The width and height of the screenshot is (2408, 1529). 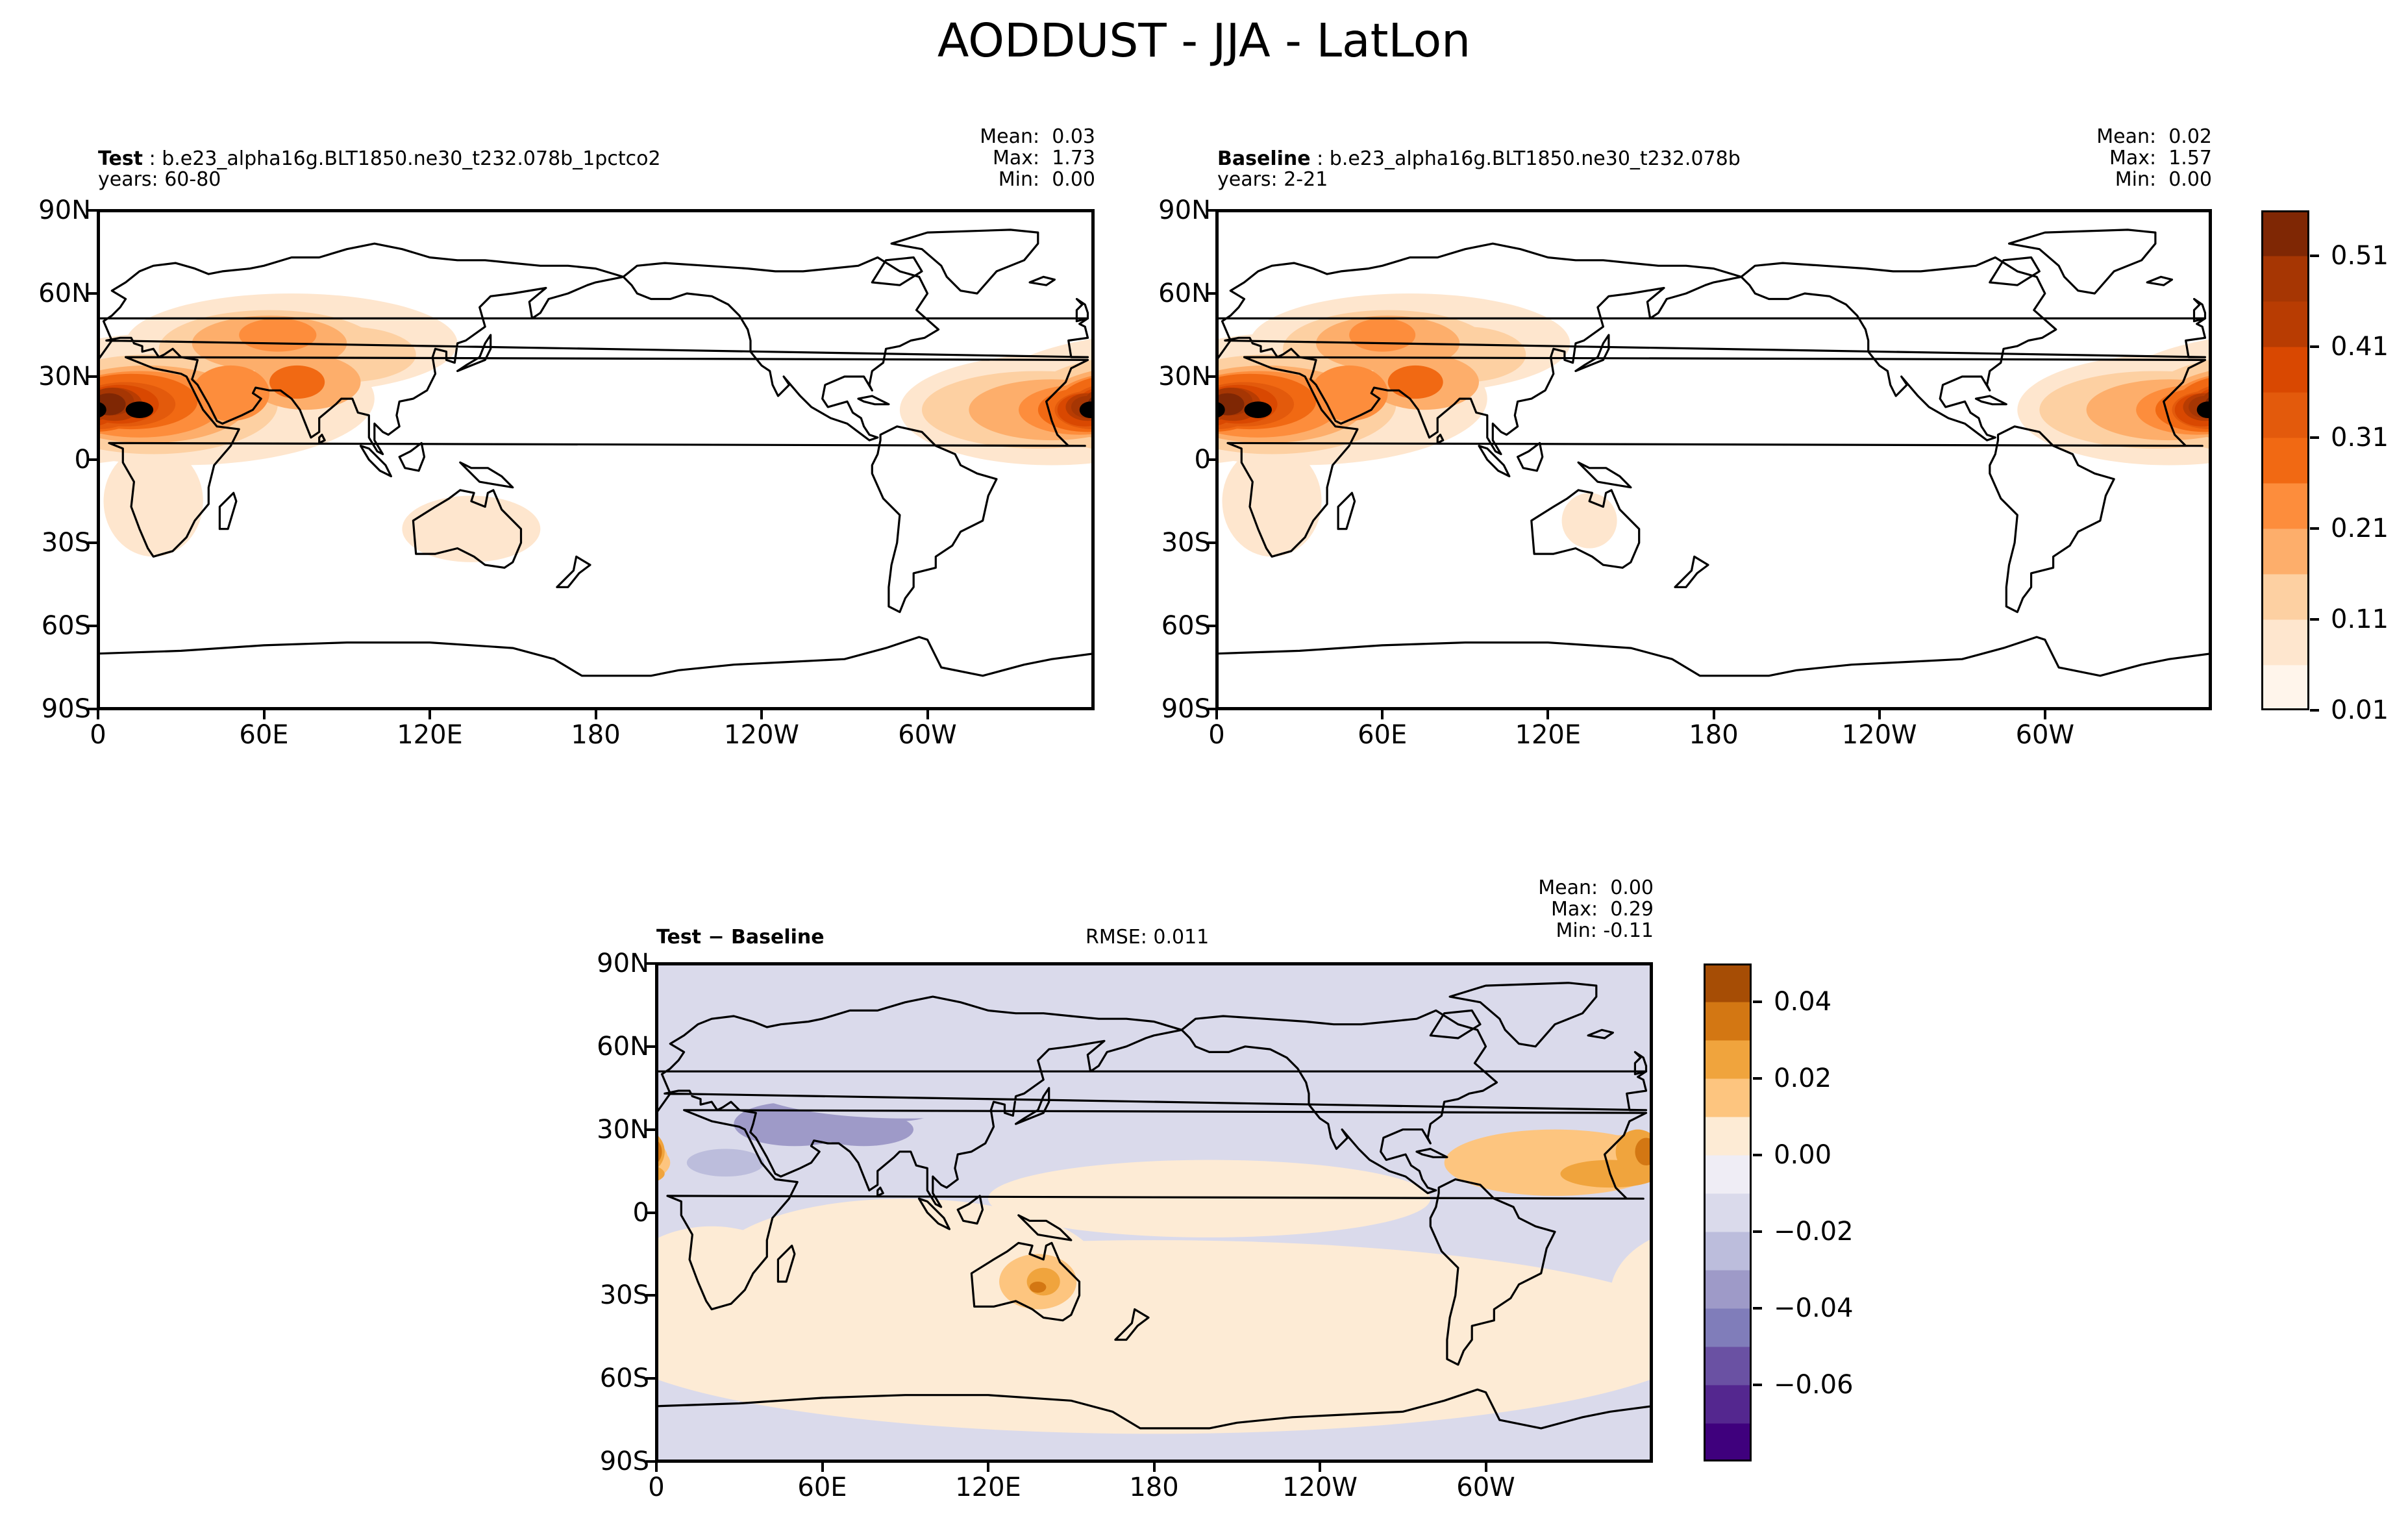 I want to click on colorbar-diff-tick-label: 0.00, so click(x=1803, y=1155).